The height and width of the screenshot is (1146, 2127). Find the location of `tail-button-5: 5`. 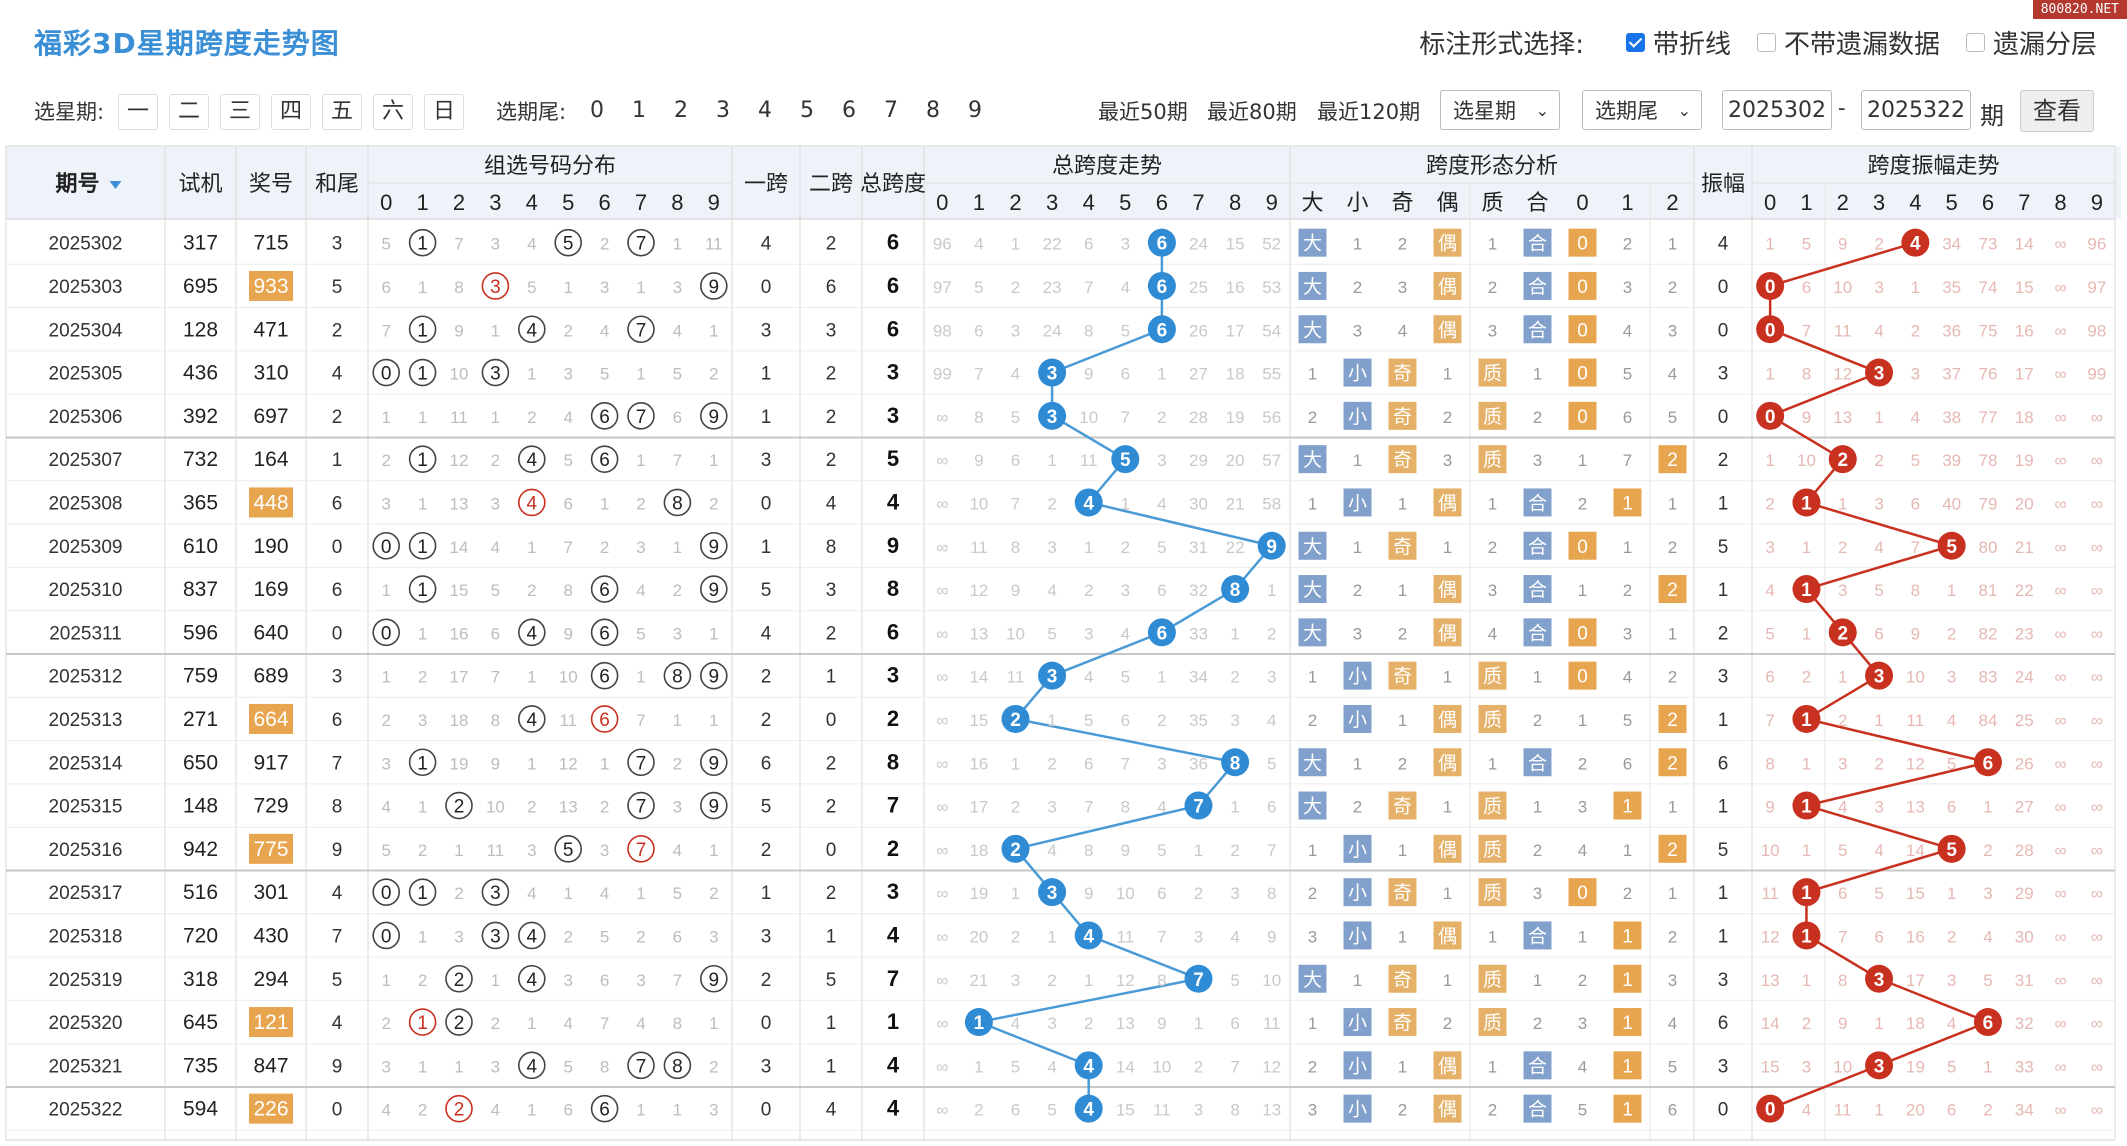

tail-button-5: 5 is located at coordinates (807, 110).